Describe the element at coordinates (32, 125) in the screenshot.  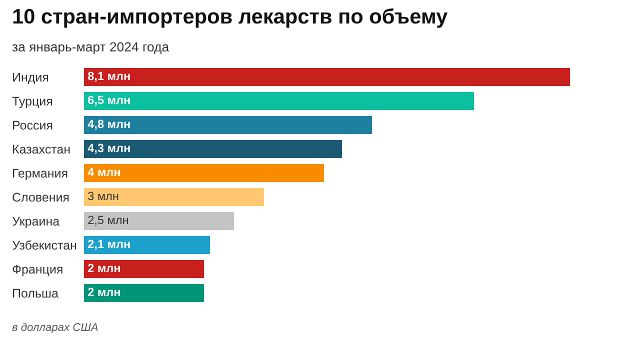
I see `y-tick-label: Россия` at that location.